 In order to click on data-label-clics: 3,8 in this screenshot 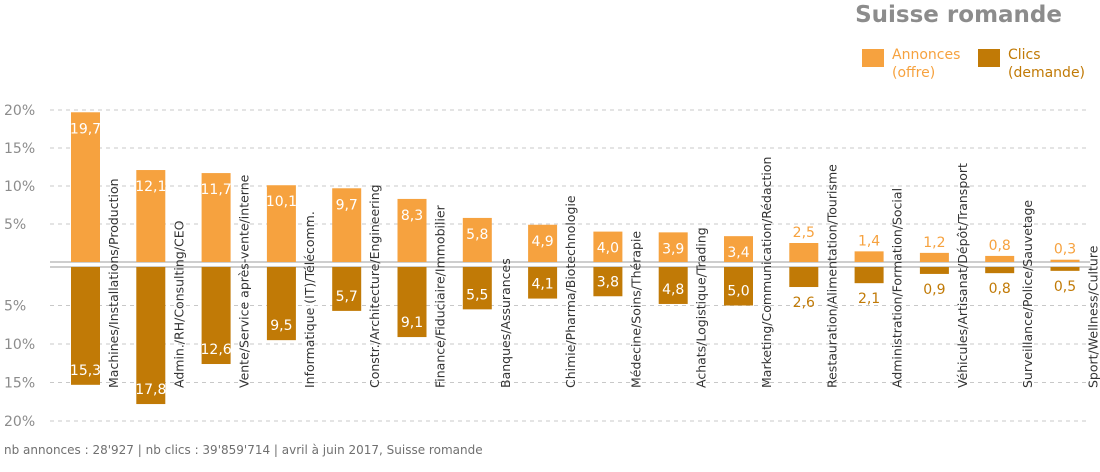, I will do `click(608, 282)`.